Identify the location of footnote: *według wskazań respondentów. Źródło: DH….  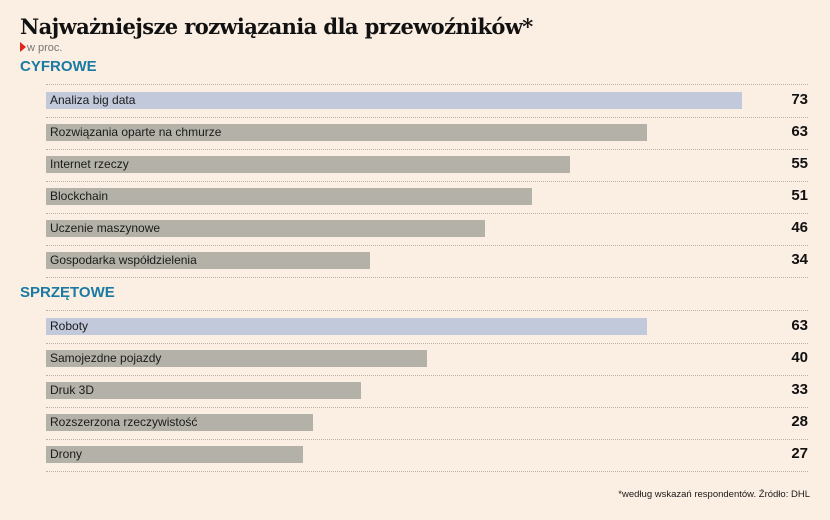
(714, 494).